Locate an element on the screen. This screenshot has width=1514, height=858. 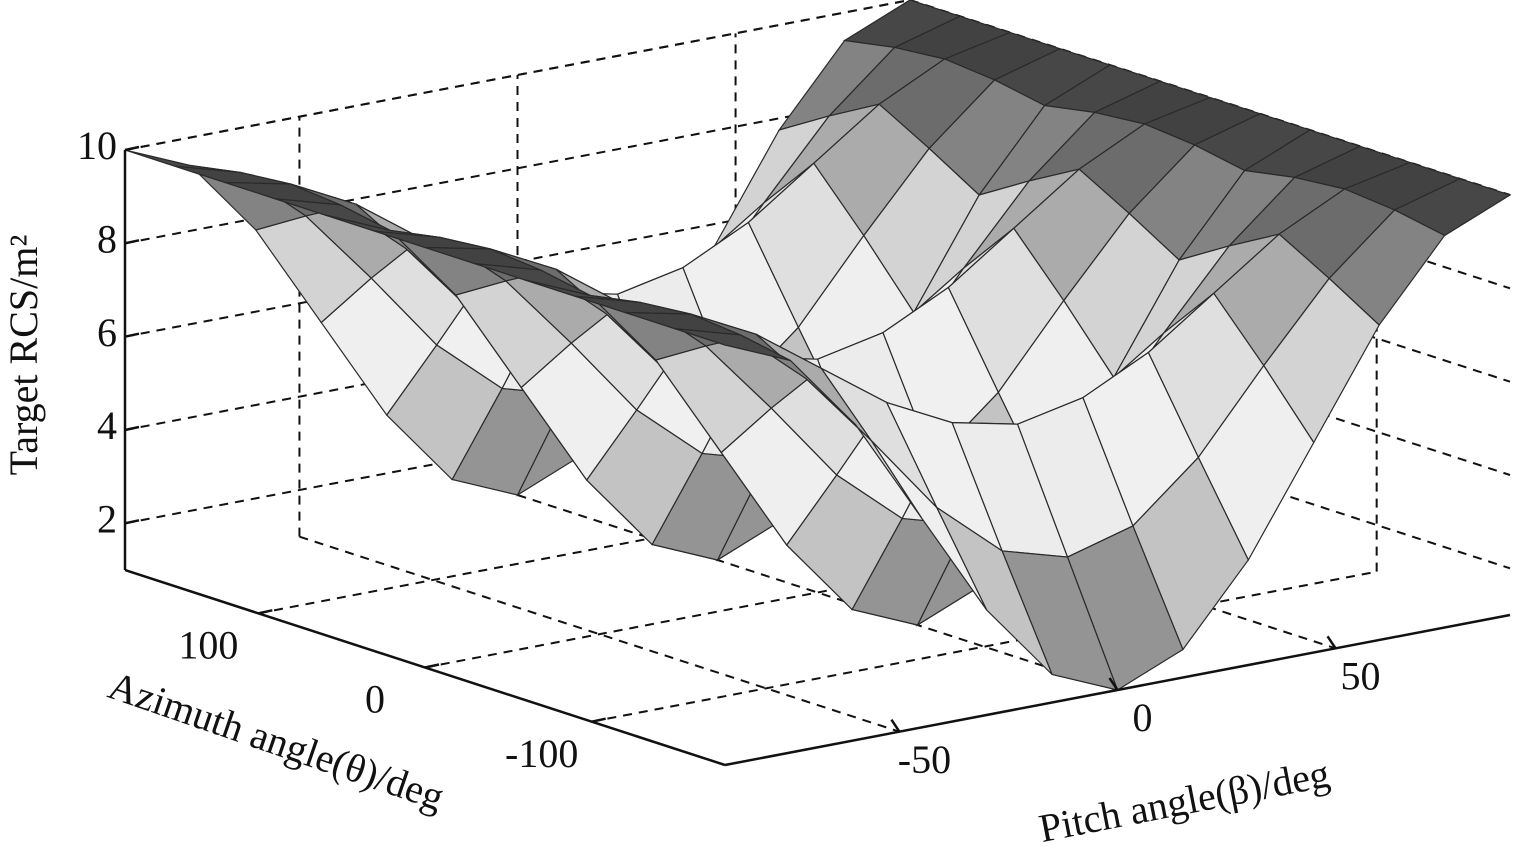
z-tick-label: 10 is located at coordinates (97, 145).